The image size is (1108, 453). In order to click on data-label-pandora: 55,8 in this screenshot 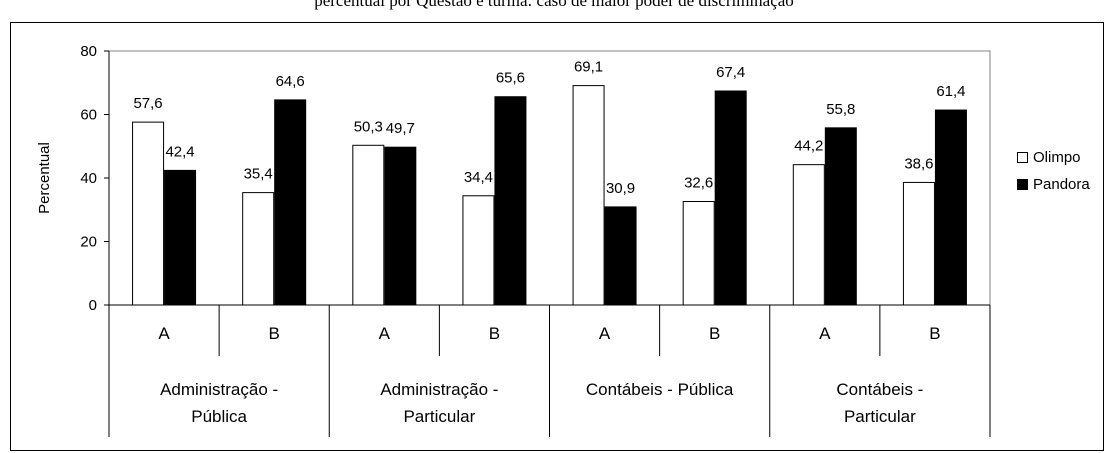, I will do `click(840, 109)`.